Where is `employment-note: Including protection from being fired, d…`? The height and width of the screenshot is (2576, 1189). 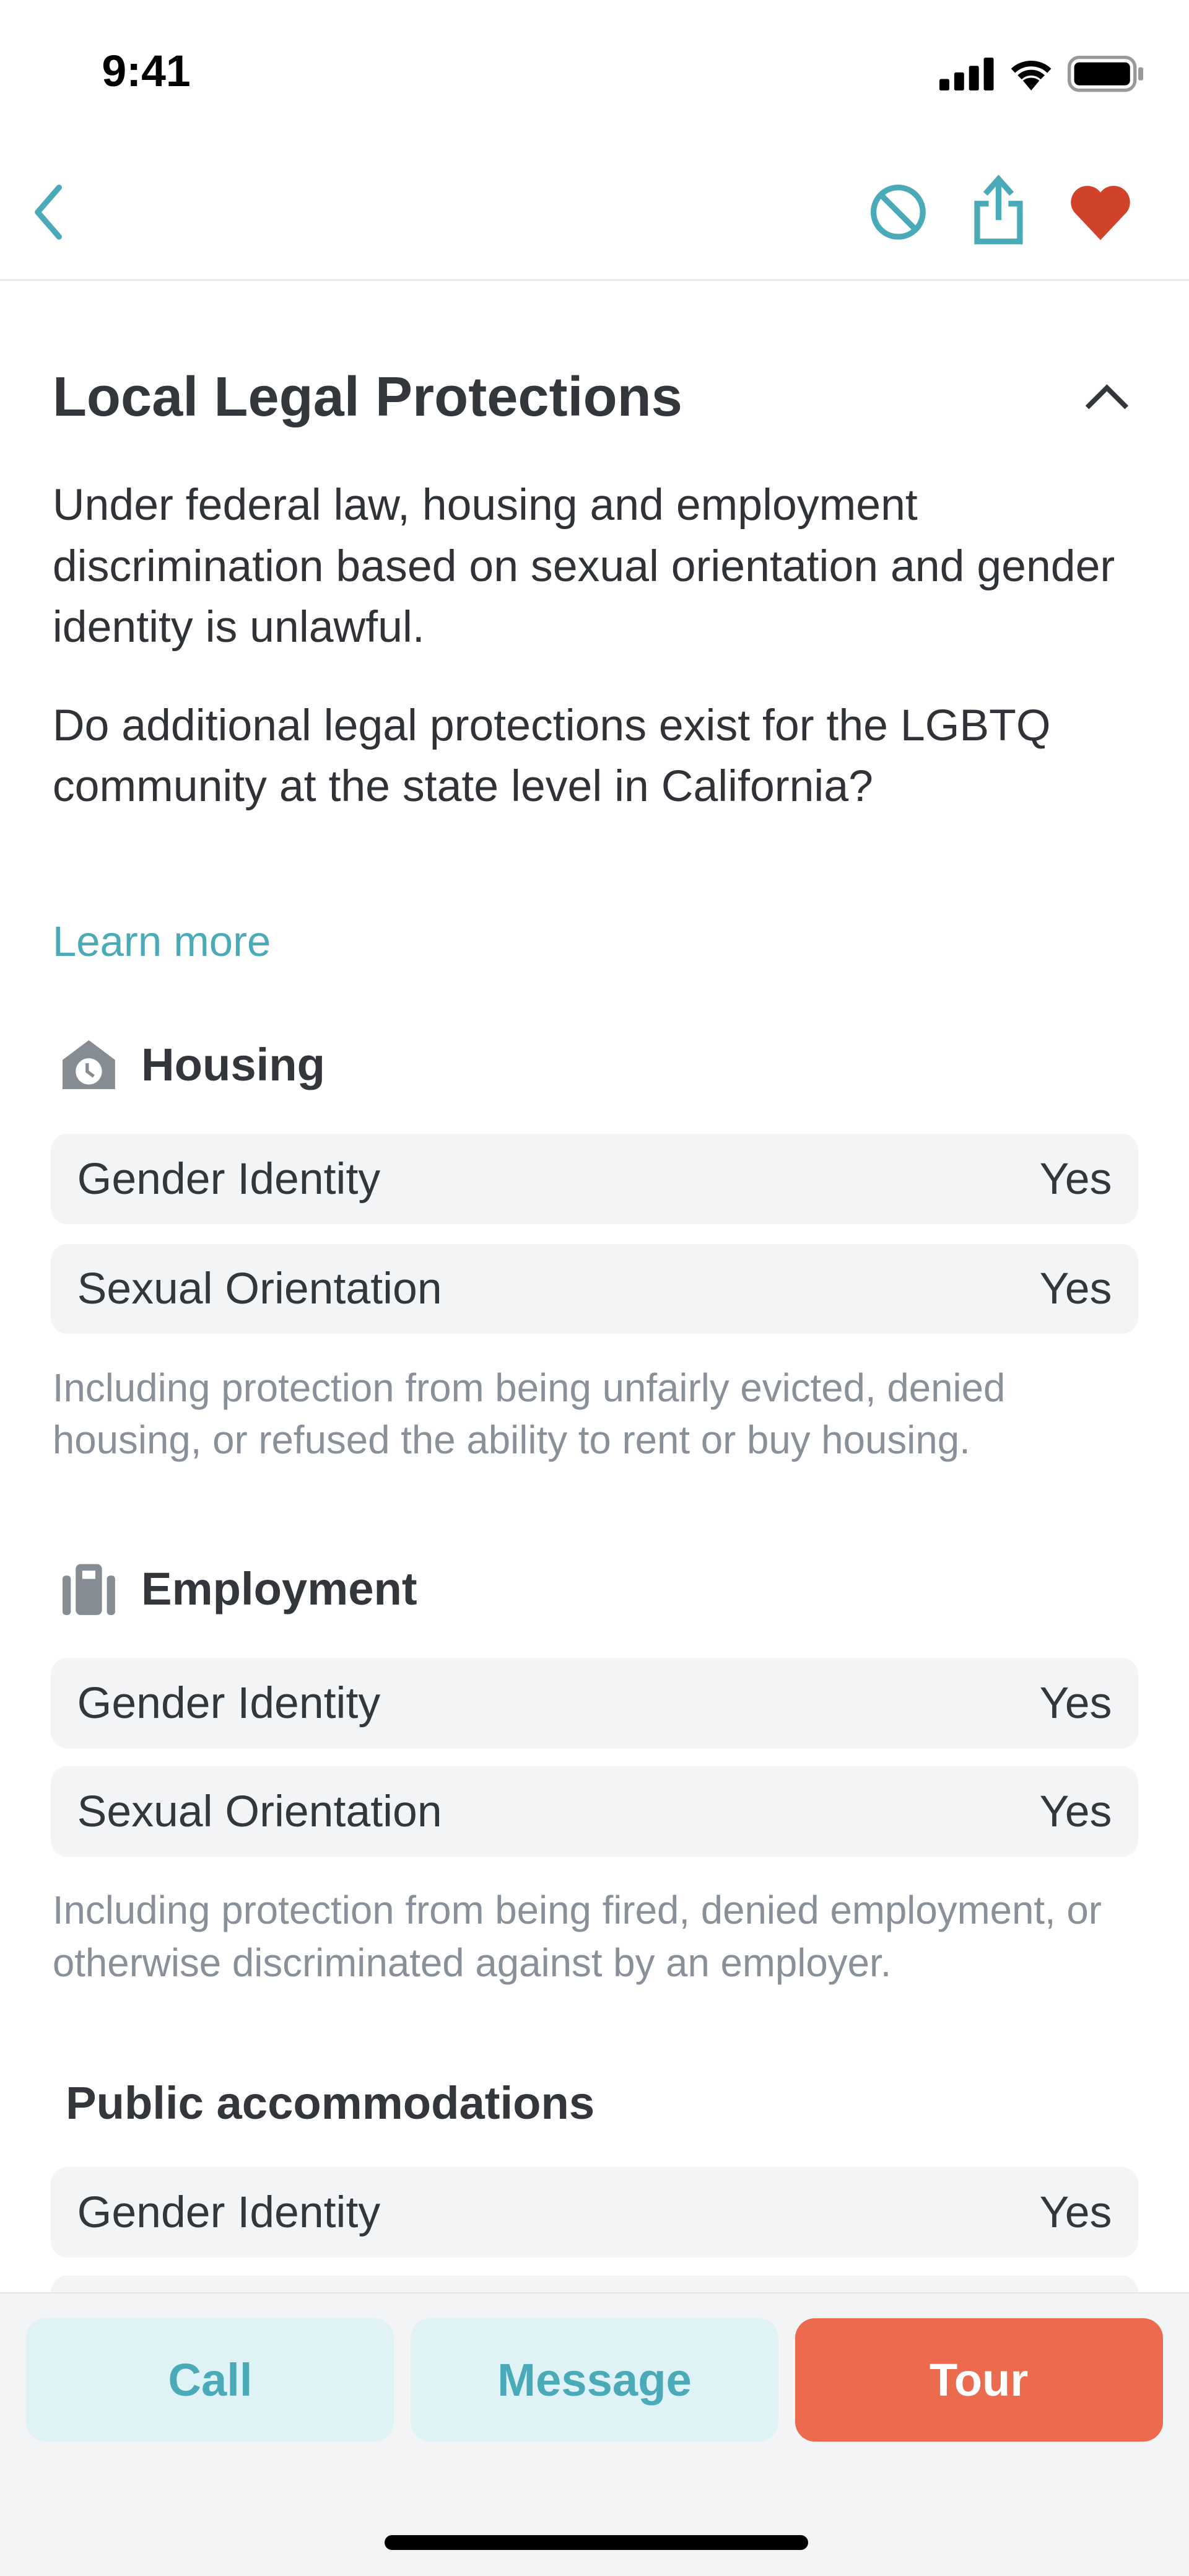
employment-note: Including protection from being fired, d… is located at coordinates (577, 1936).